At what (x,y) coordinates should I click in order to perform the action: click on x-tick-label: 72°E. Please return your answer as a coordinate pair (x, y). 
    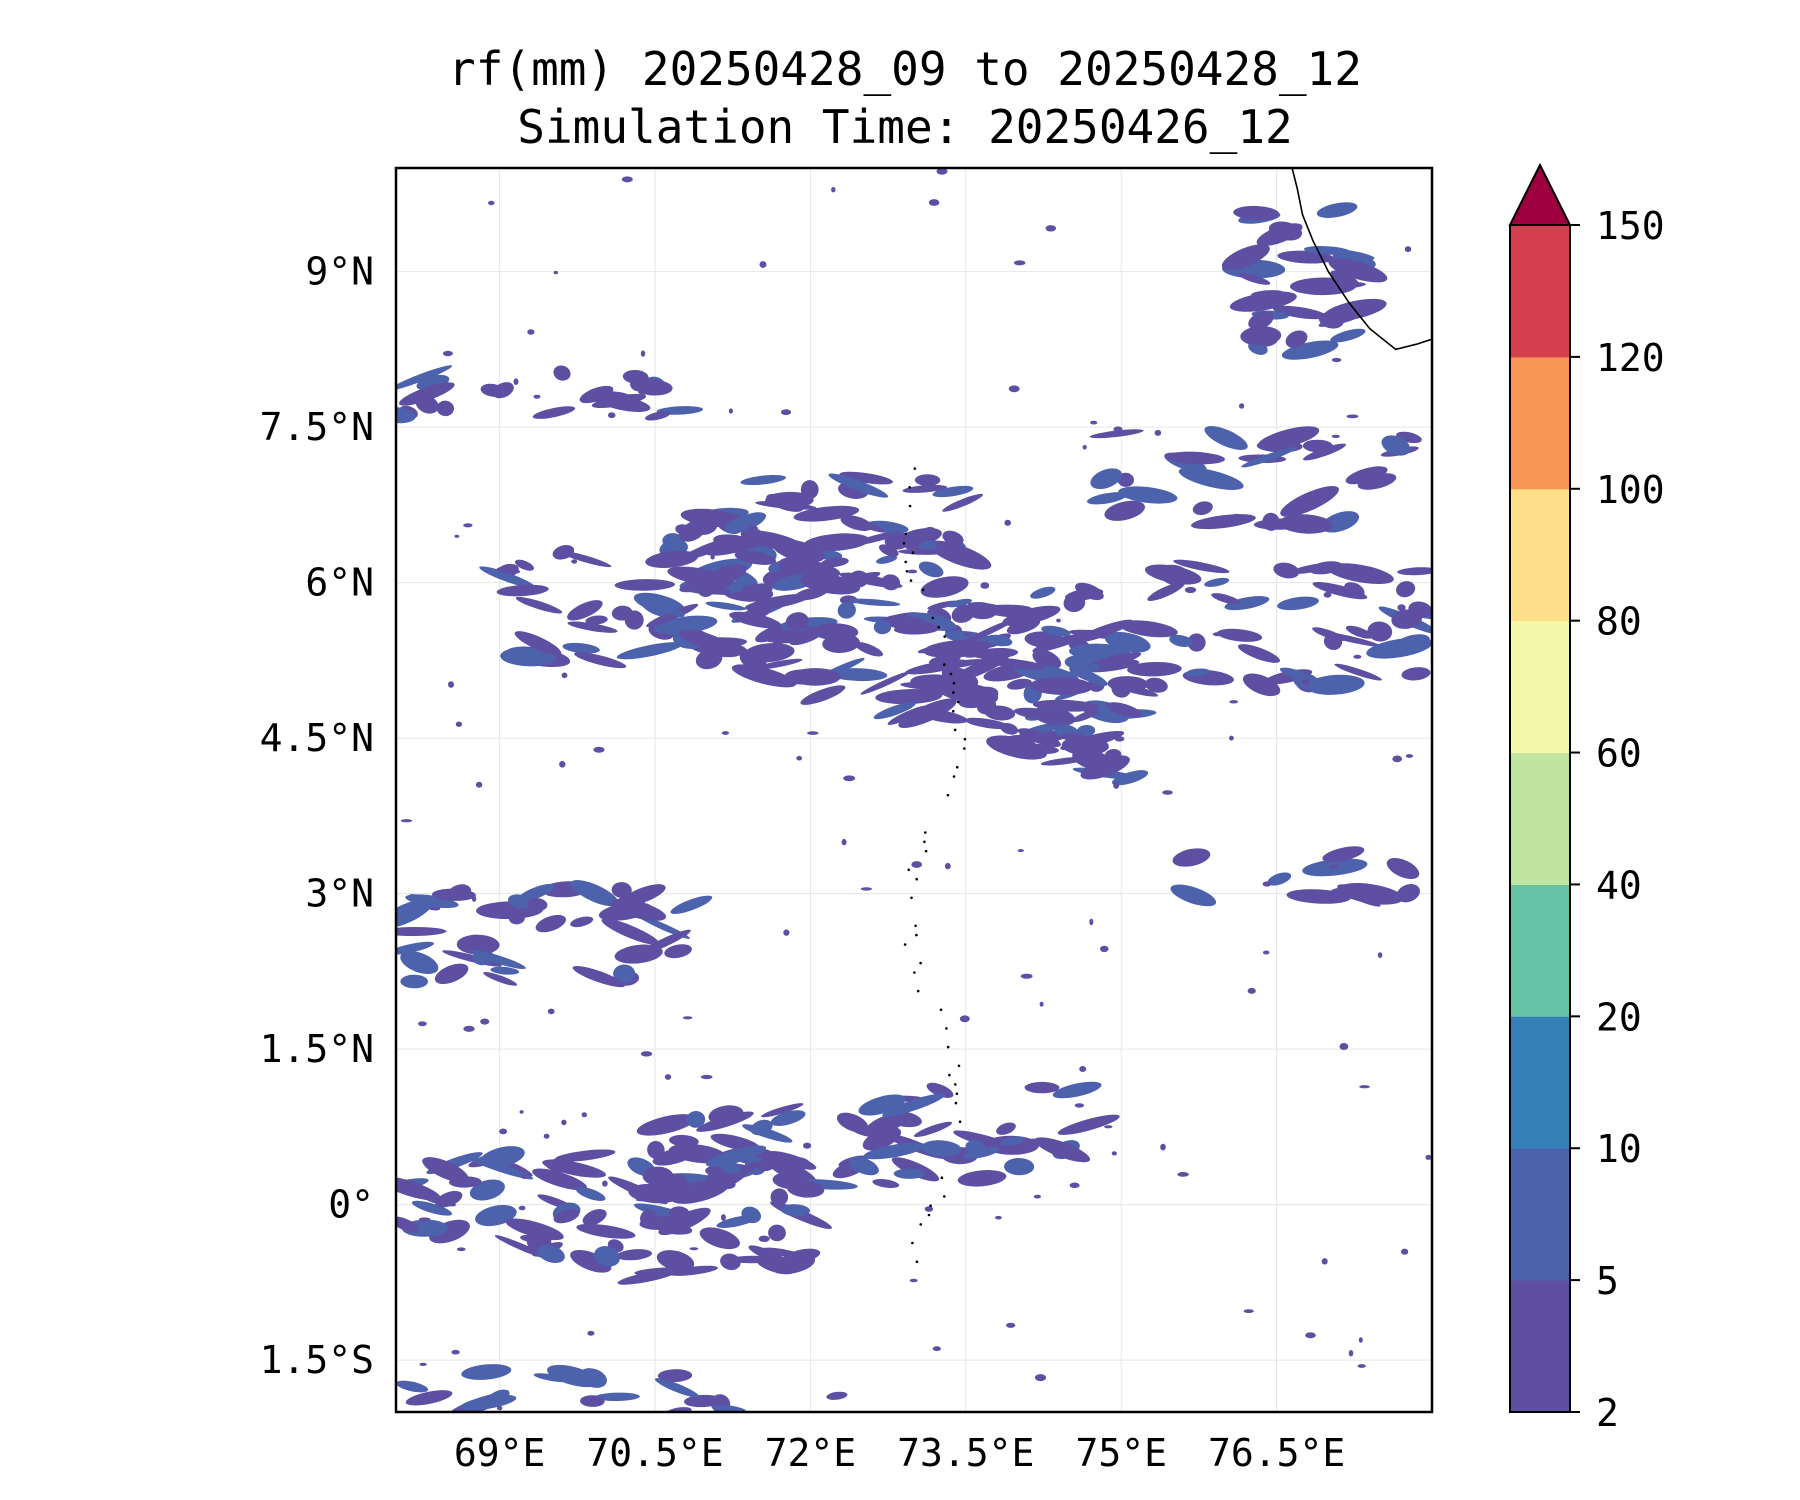
    Looking at the image, I should click on (811, 1453).